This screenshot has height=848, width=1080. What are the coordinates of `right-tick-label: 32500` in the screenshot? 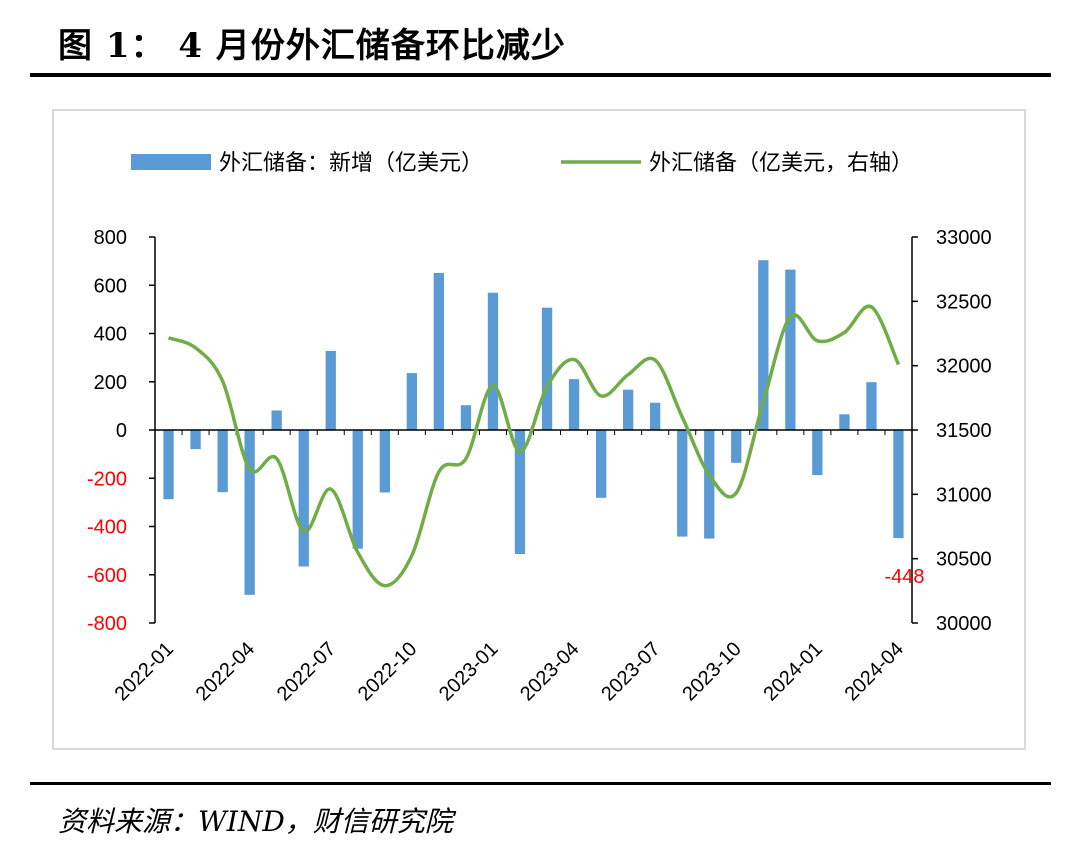 It's located at (964, 302).